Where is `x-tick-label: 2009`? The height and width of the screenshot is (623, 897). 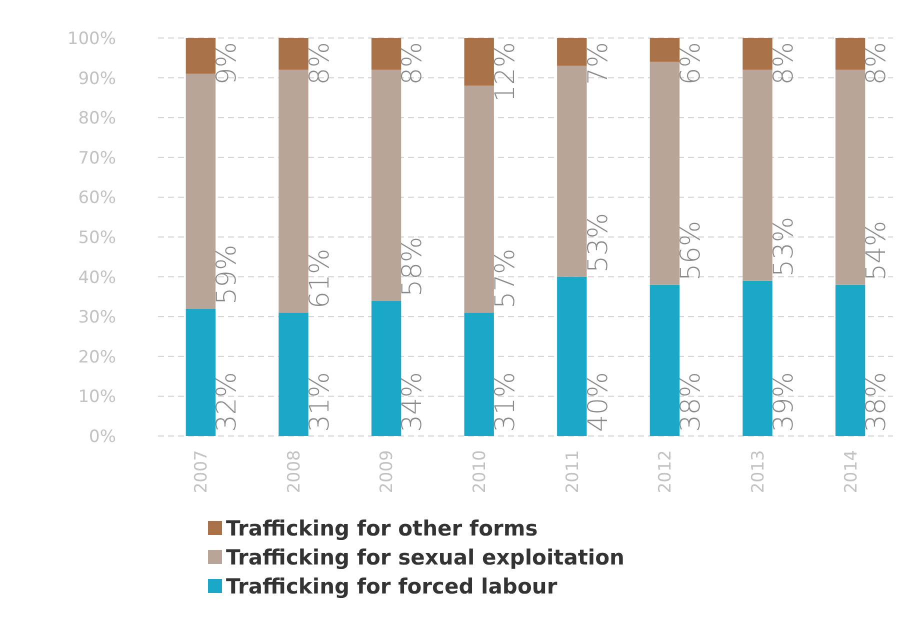
x-tick-label: 2009 is located at coordinates (387, 472).